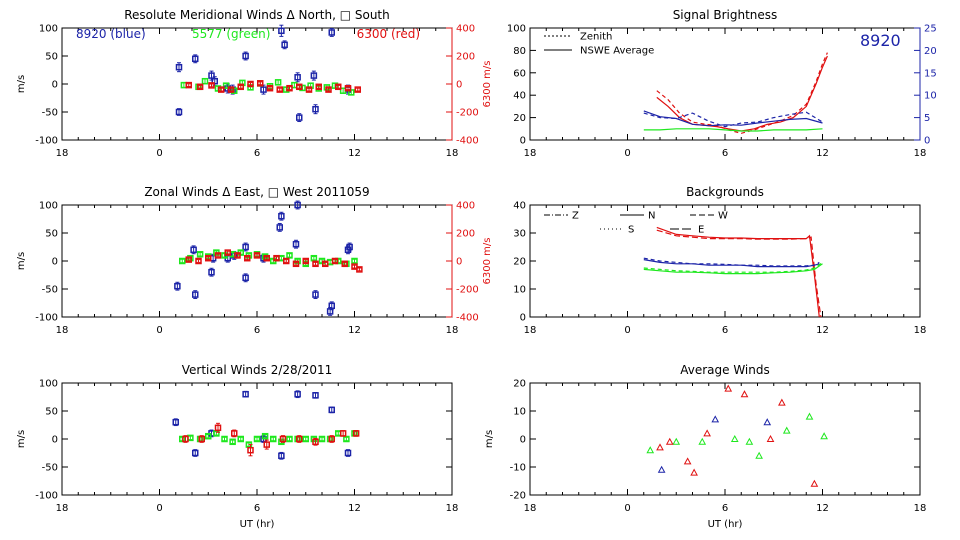 This screenshot has width=960, height=540. What do you see at coordinates (467, 141) in the screenshot?
I see `y2-tick-label: -400` at bounding box center [467, 141].